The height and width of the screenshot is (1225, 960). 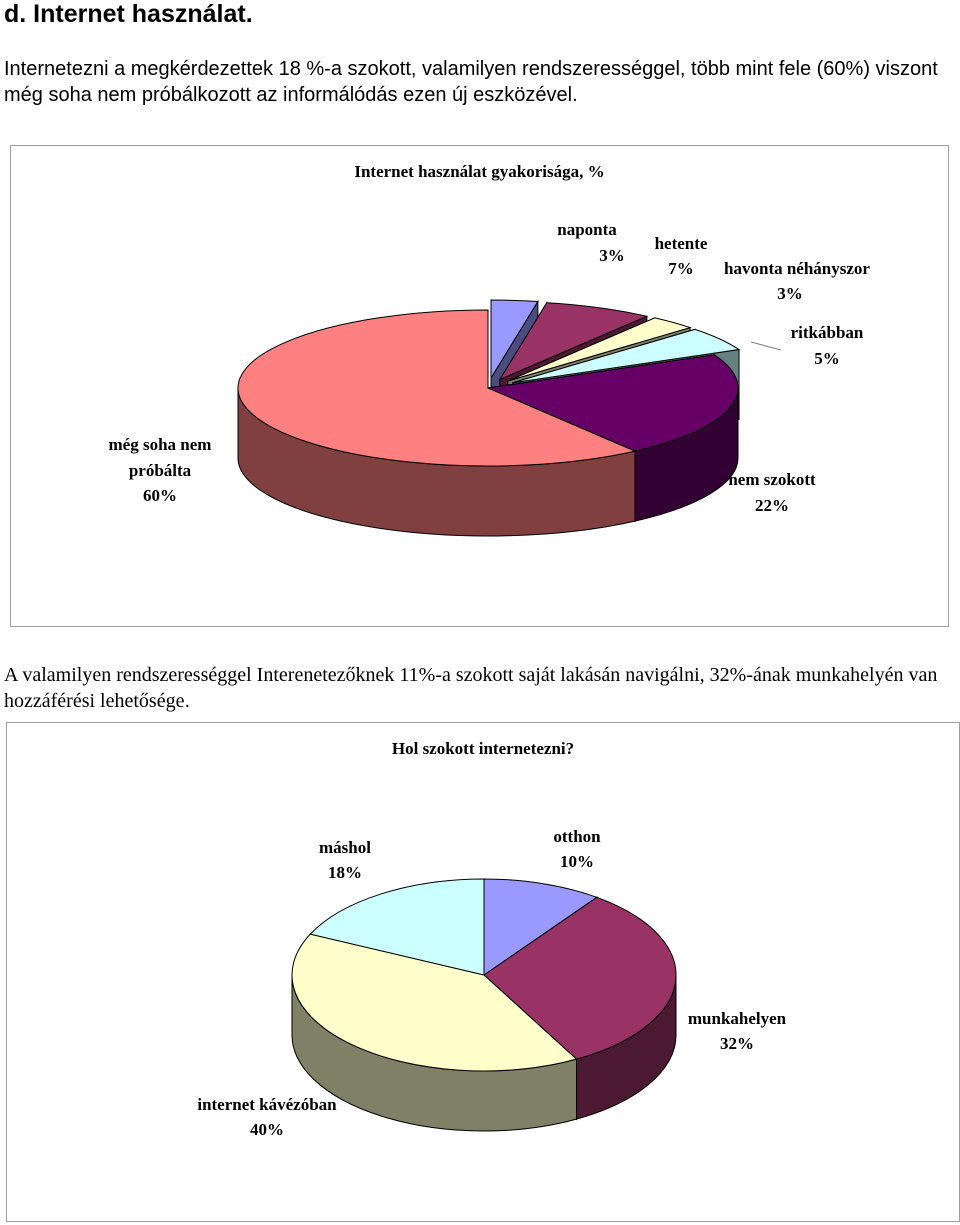 I want to click on slice-label-meg-soha-nem-probalta: még soha nem, so click(x=160, y=444).